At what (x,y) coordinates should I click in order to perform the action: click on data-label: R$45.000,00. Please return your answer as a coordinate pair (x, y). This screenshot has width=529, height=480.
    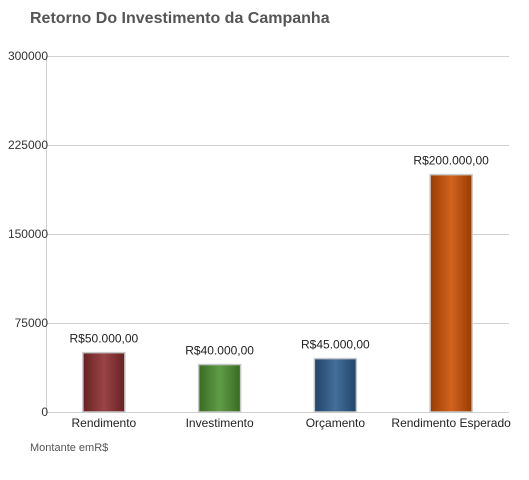
    Looking at the image, I should click on (335, 345).